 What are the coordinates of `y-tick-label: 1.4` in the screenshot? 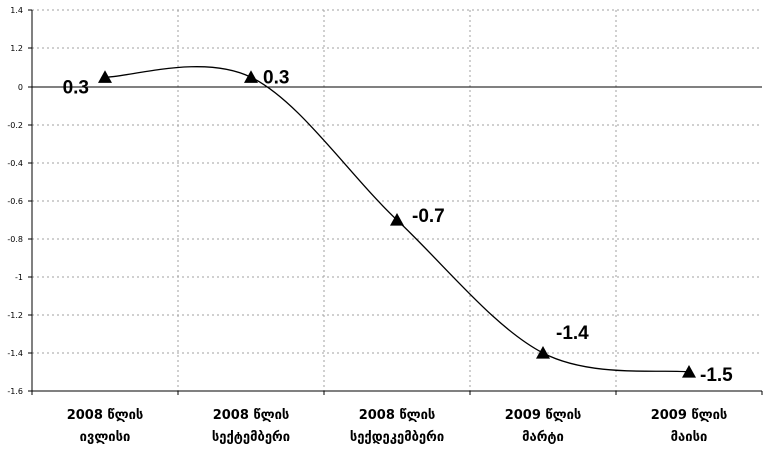 It's located at (16, 10).